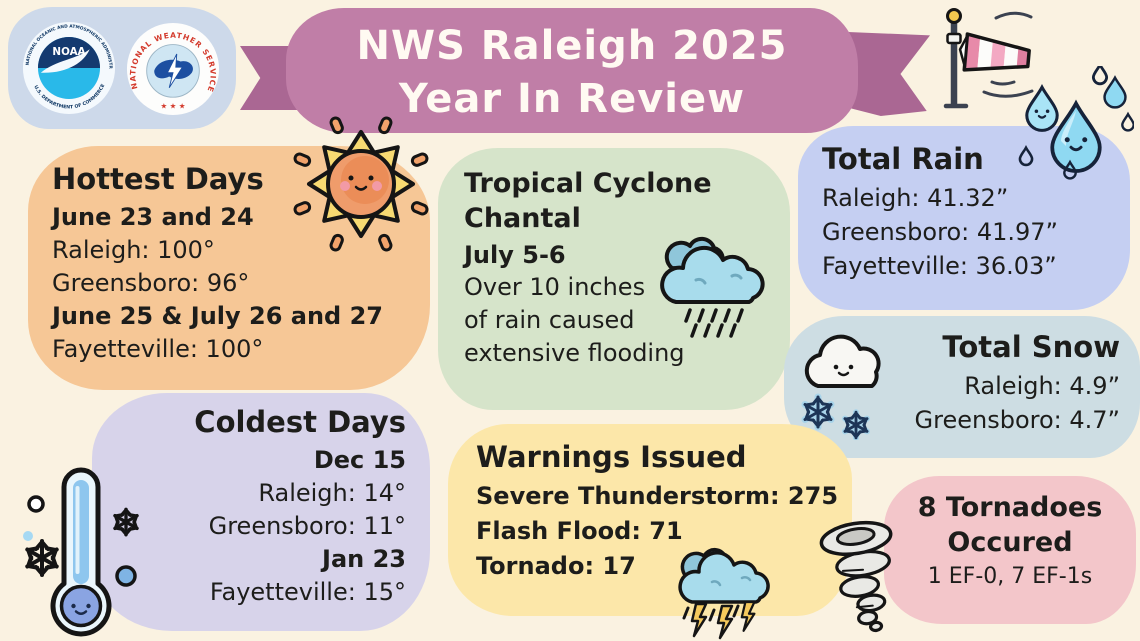 This screenshot has width=1140, height=641. I want to click on storm-cloud-icon, so click(724, 593).